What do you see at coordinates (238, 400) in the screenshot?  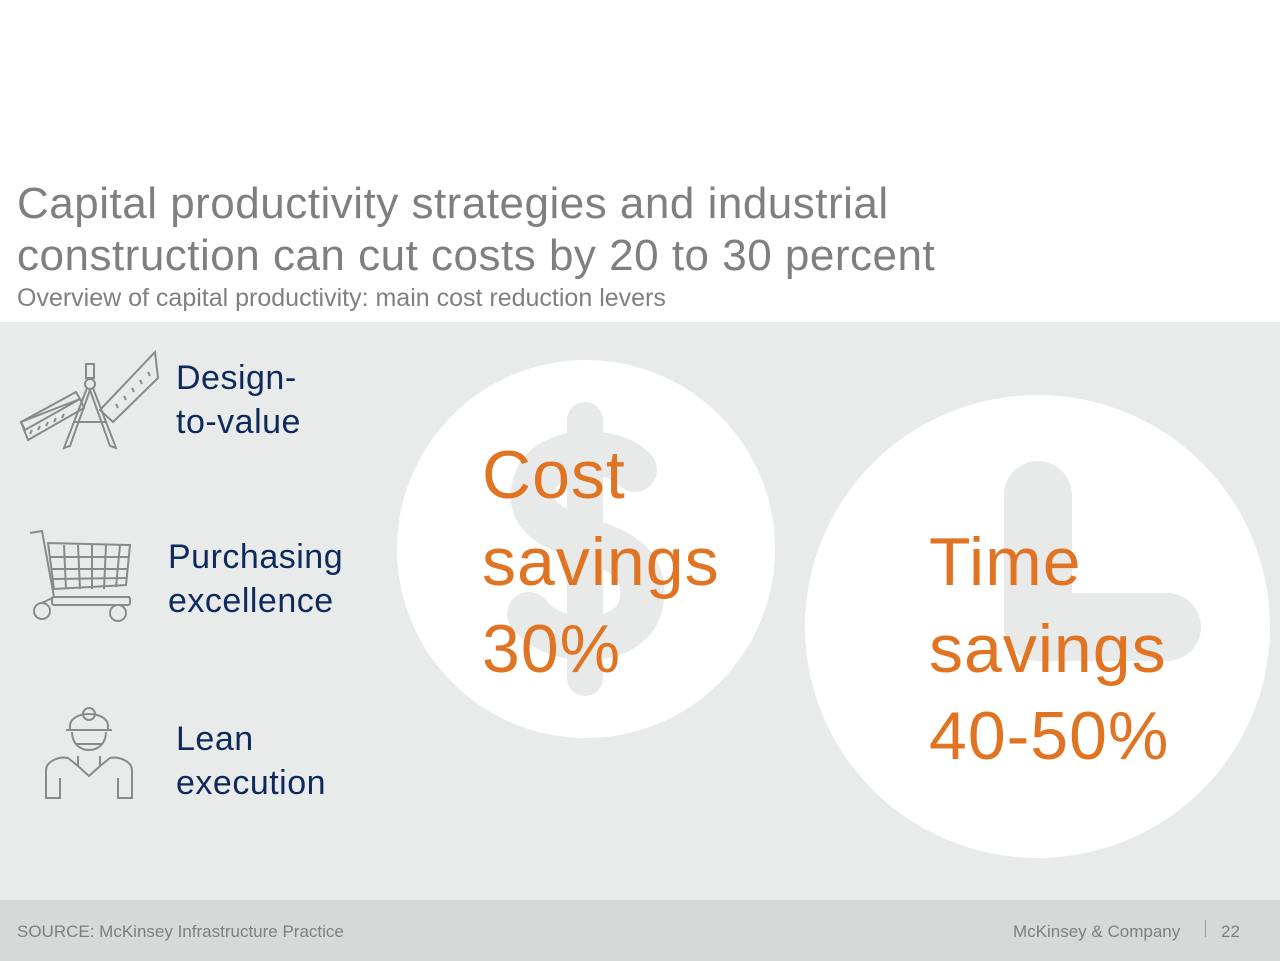 I see `lever-design-to-value: Design- to-value` at bounding box center [238, 400].